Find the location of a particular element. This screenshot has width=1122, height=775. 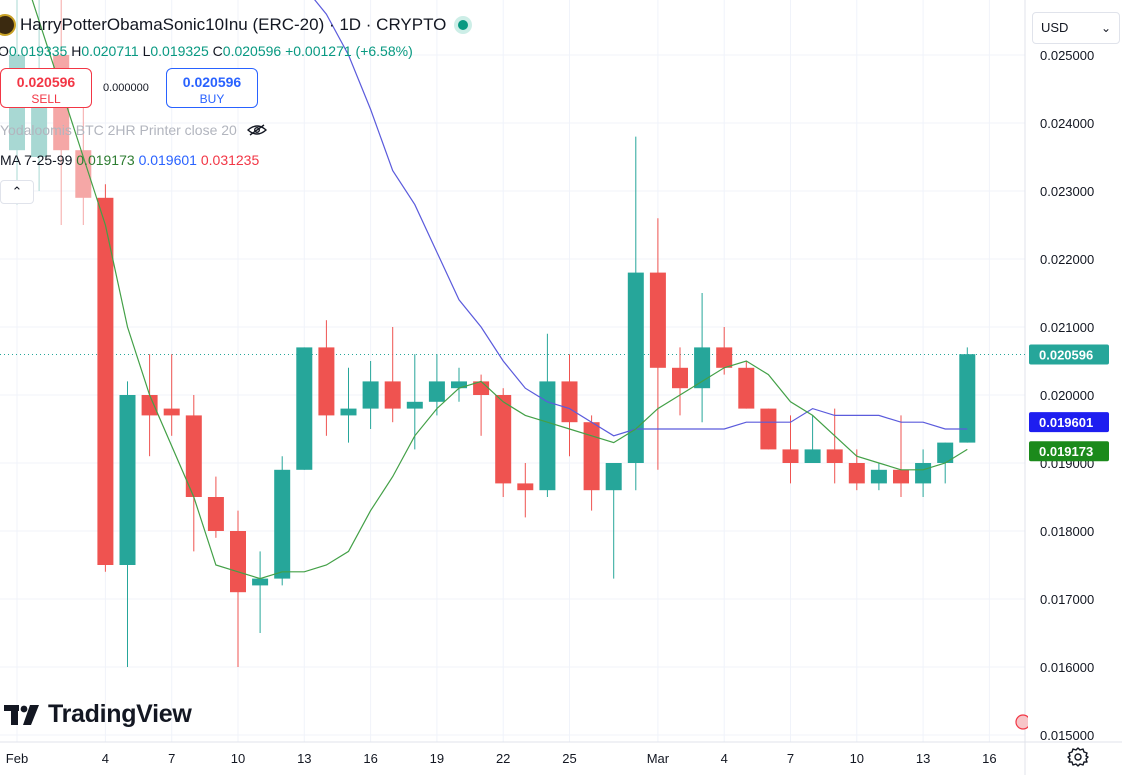

collapse-legend-button: ⌃ is located at coordinates (17, 192).